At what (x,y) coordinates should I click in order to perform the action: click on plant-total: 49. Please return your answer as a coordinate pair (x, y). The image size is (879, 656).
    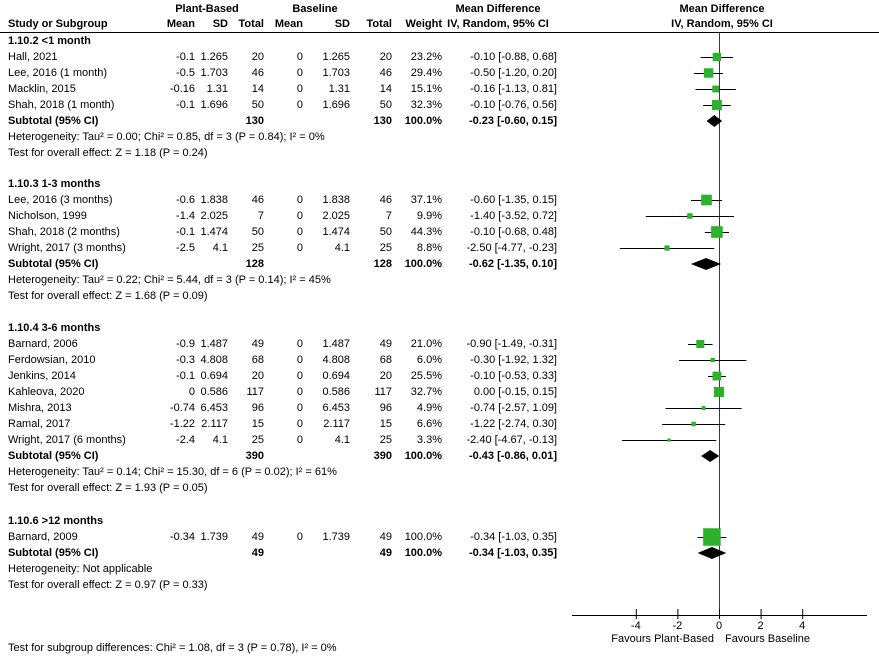
    Looking at the image, I should click on (257, 537).